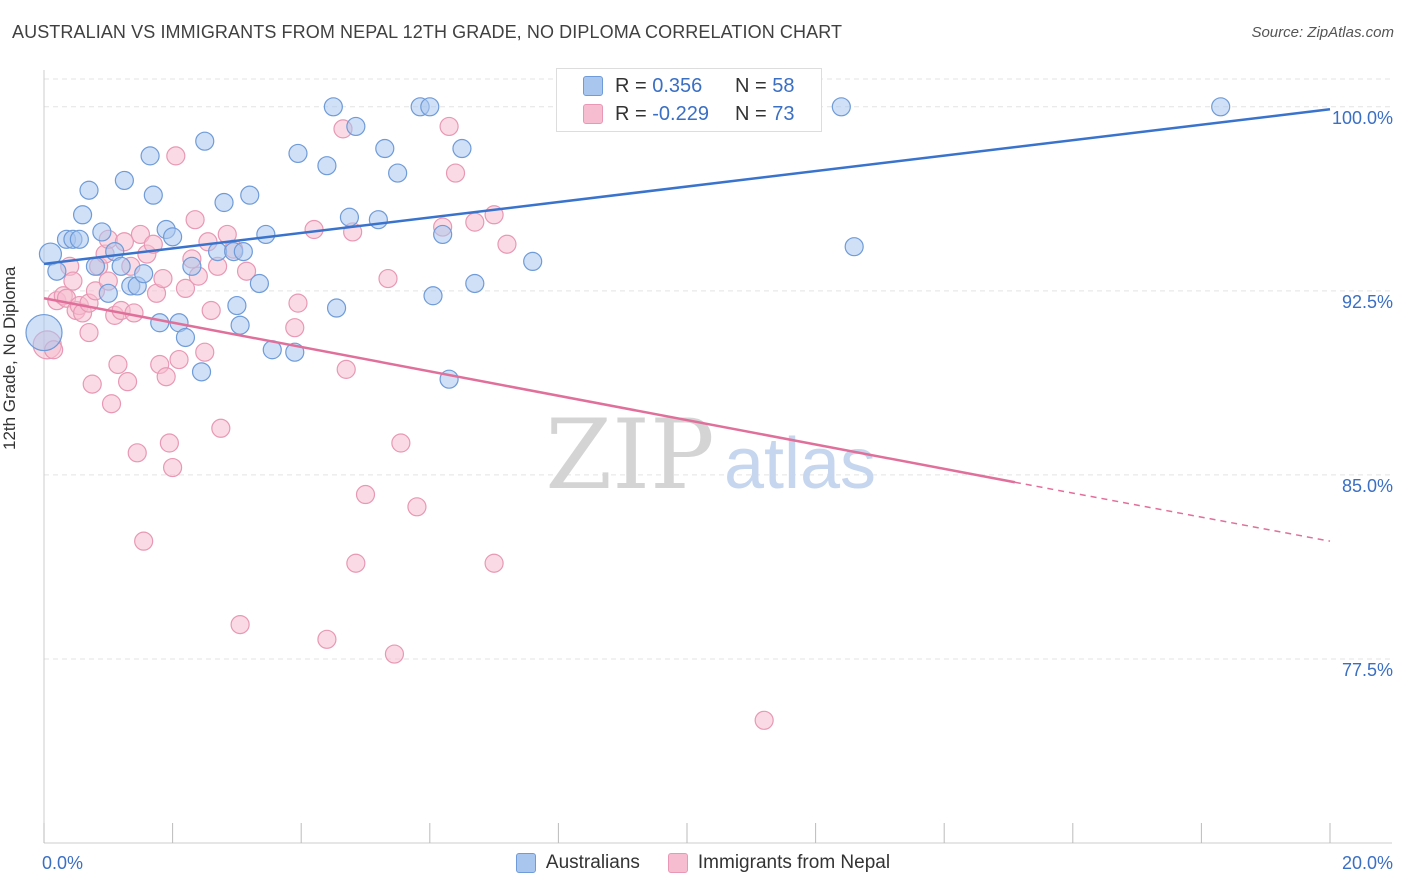  What do you see at coordinates (525, 863) in the screenshot?
I see `australians-swatch` at bounding box center [525, 863].